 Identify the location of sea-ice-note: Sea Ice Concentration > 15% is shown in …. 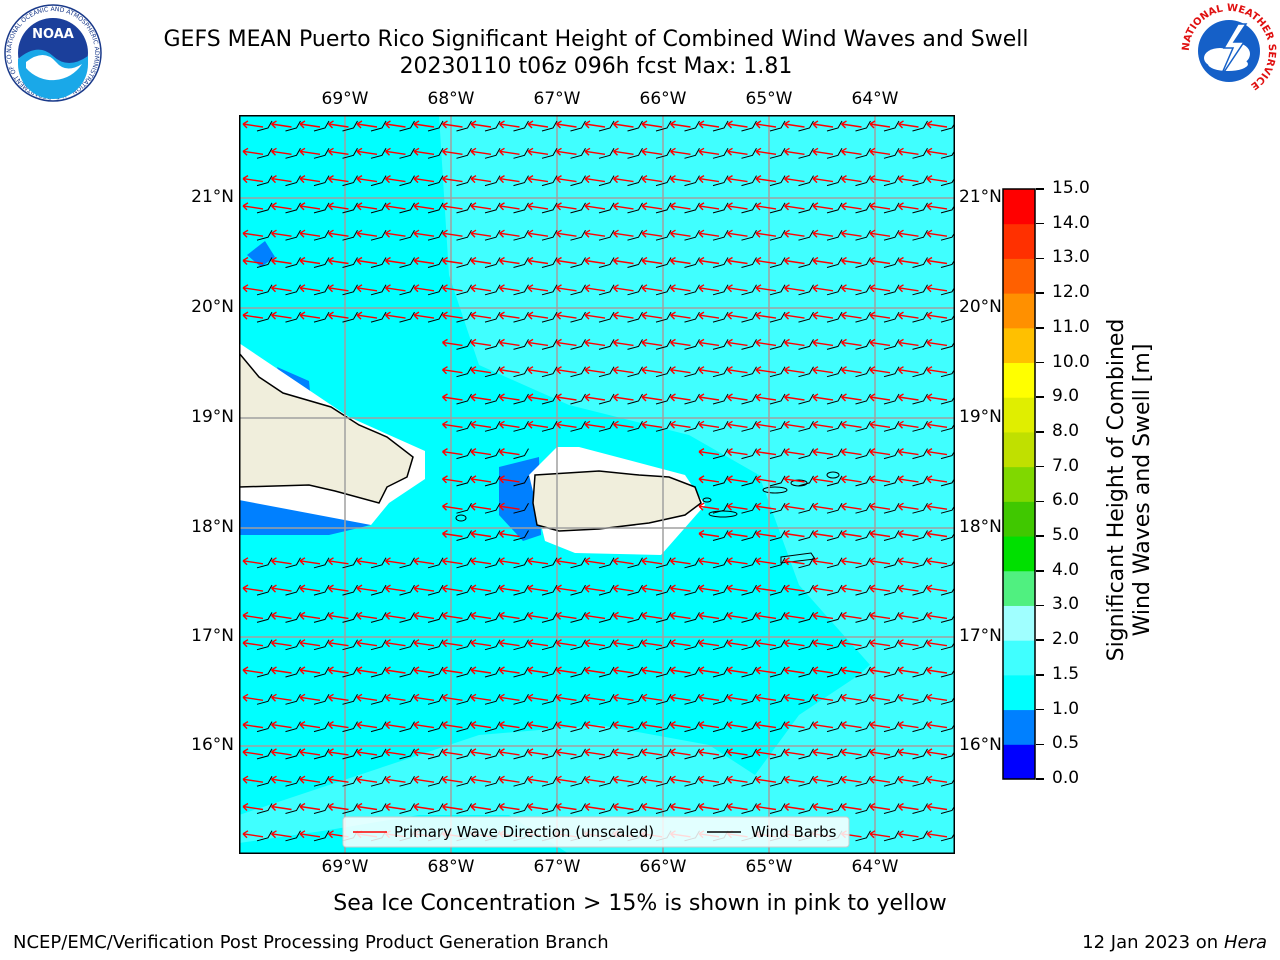
(640, 903).